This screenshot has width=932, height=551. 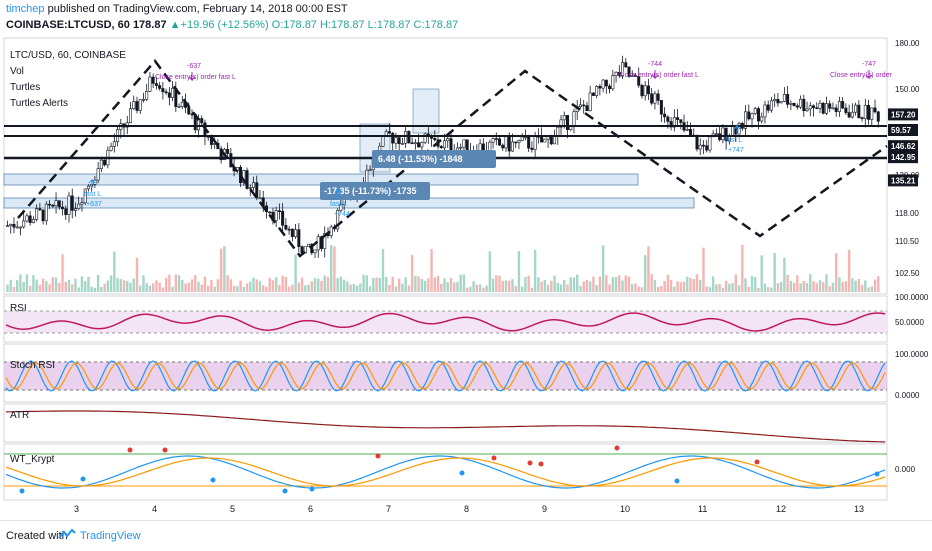 I want to click on legend-turtles: Turtles, so click(x=25, y=87).